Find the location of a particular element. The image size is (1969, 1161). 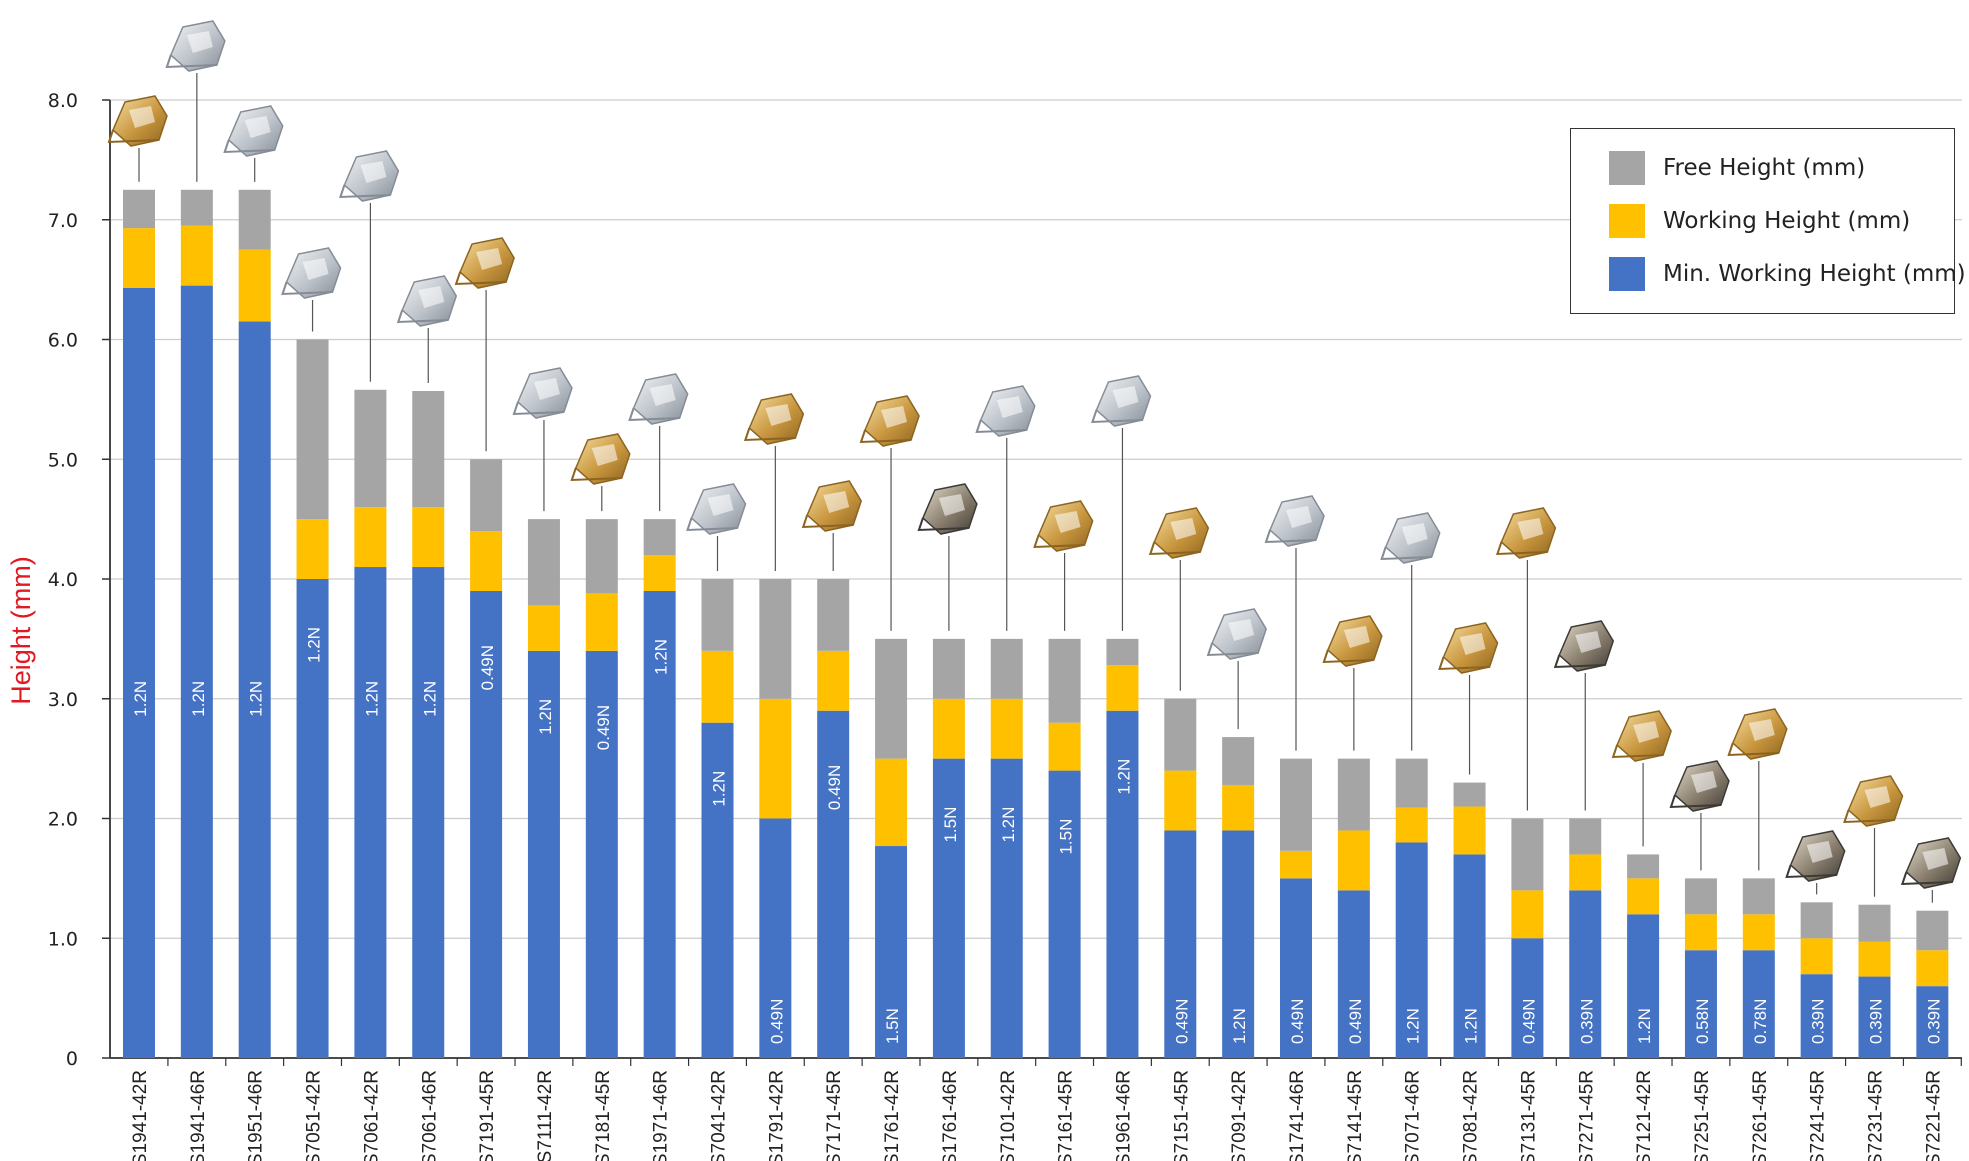

y-axis-title: Height (mm) is located at coordinates (21, 630).